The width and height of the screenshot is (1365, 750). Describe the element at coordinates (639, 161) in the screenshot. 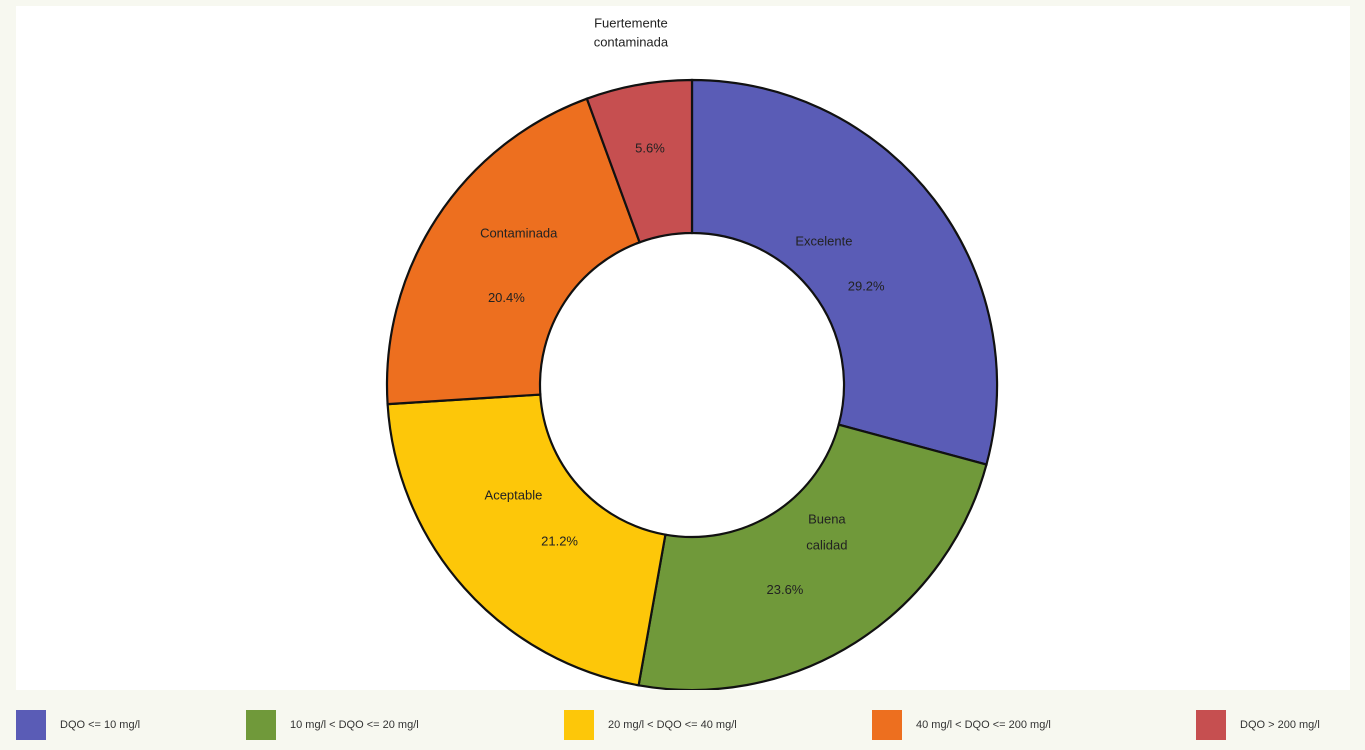

I see `slice-fuertemente-contaminada` at that location.